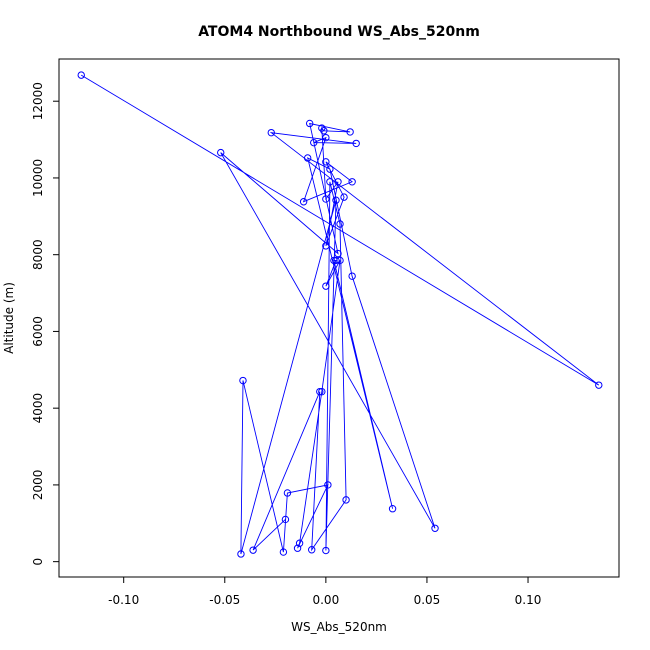  What do you see at coordinates (9, 318) in the screenshot?
I see `y-axis-label: Altitude (m)` at bounding box center [9, 318].